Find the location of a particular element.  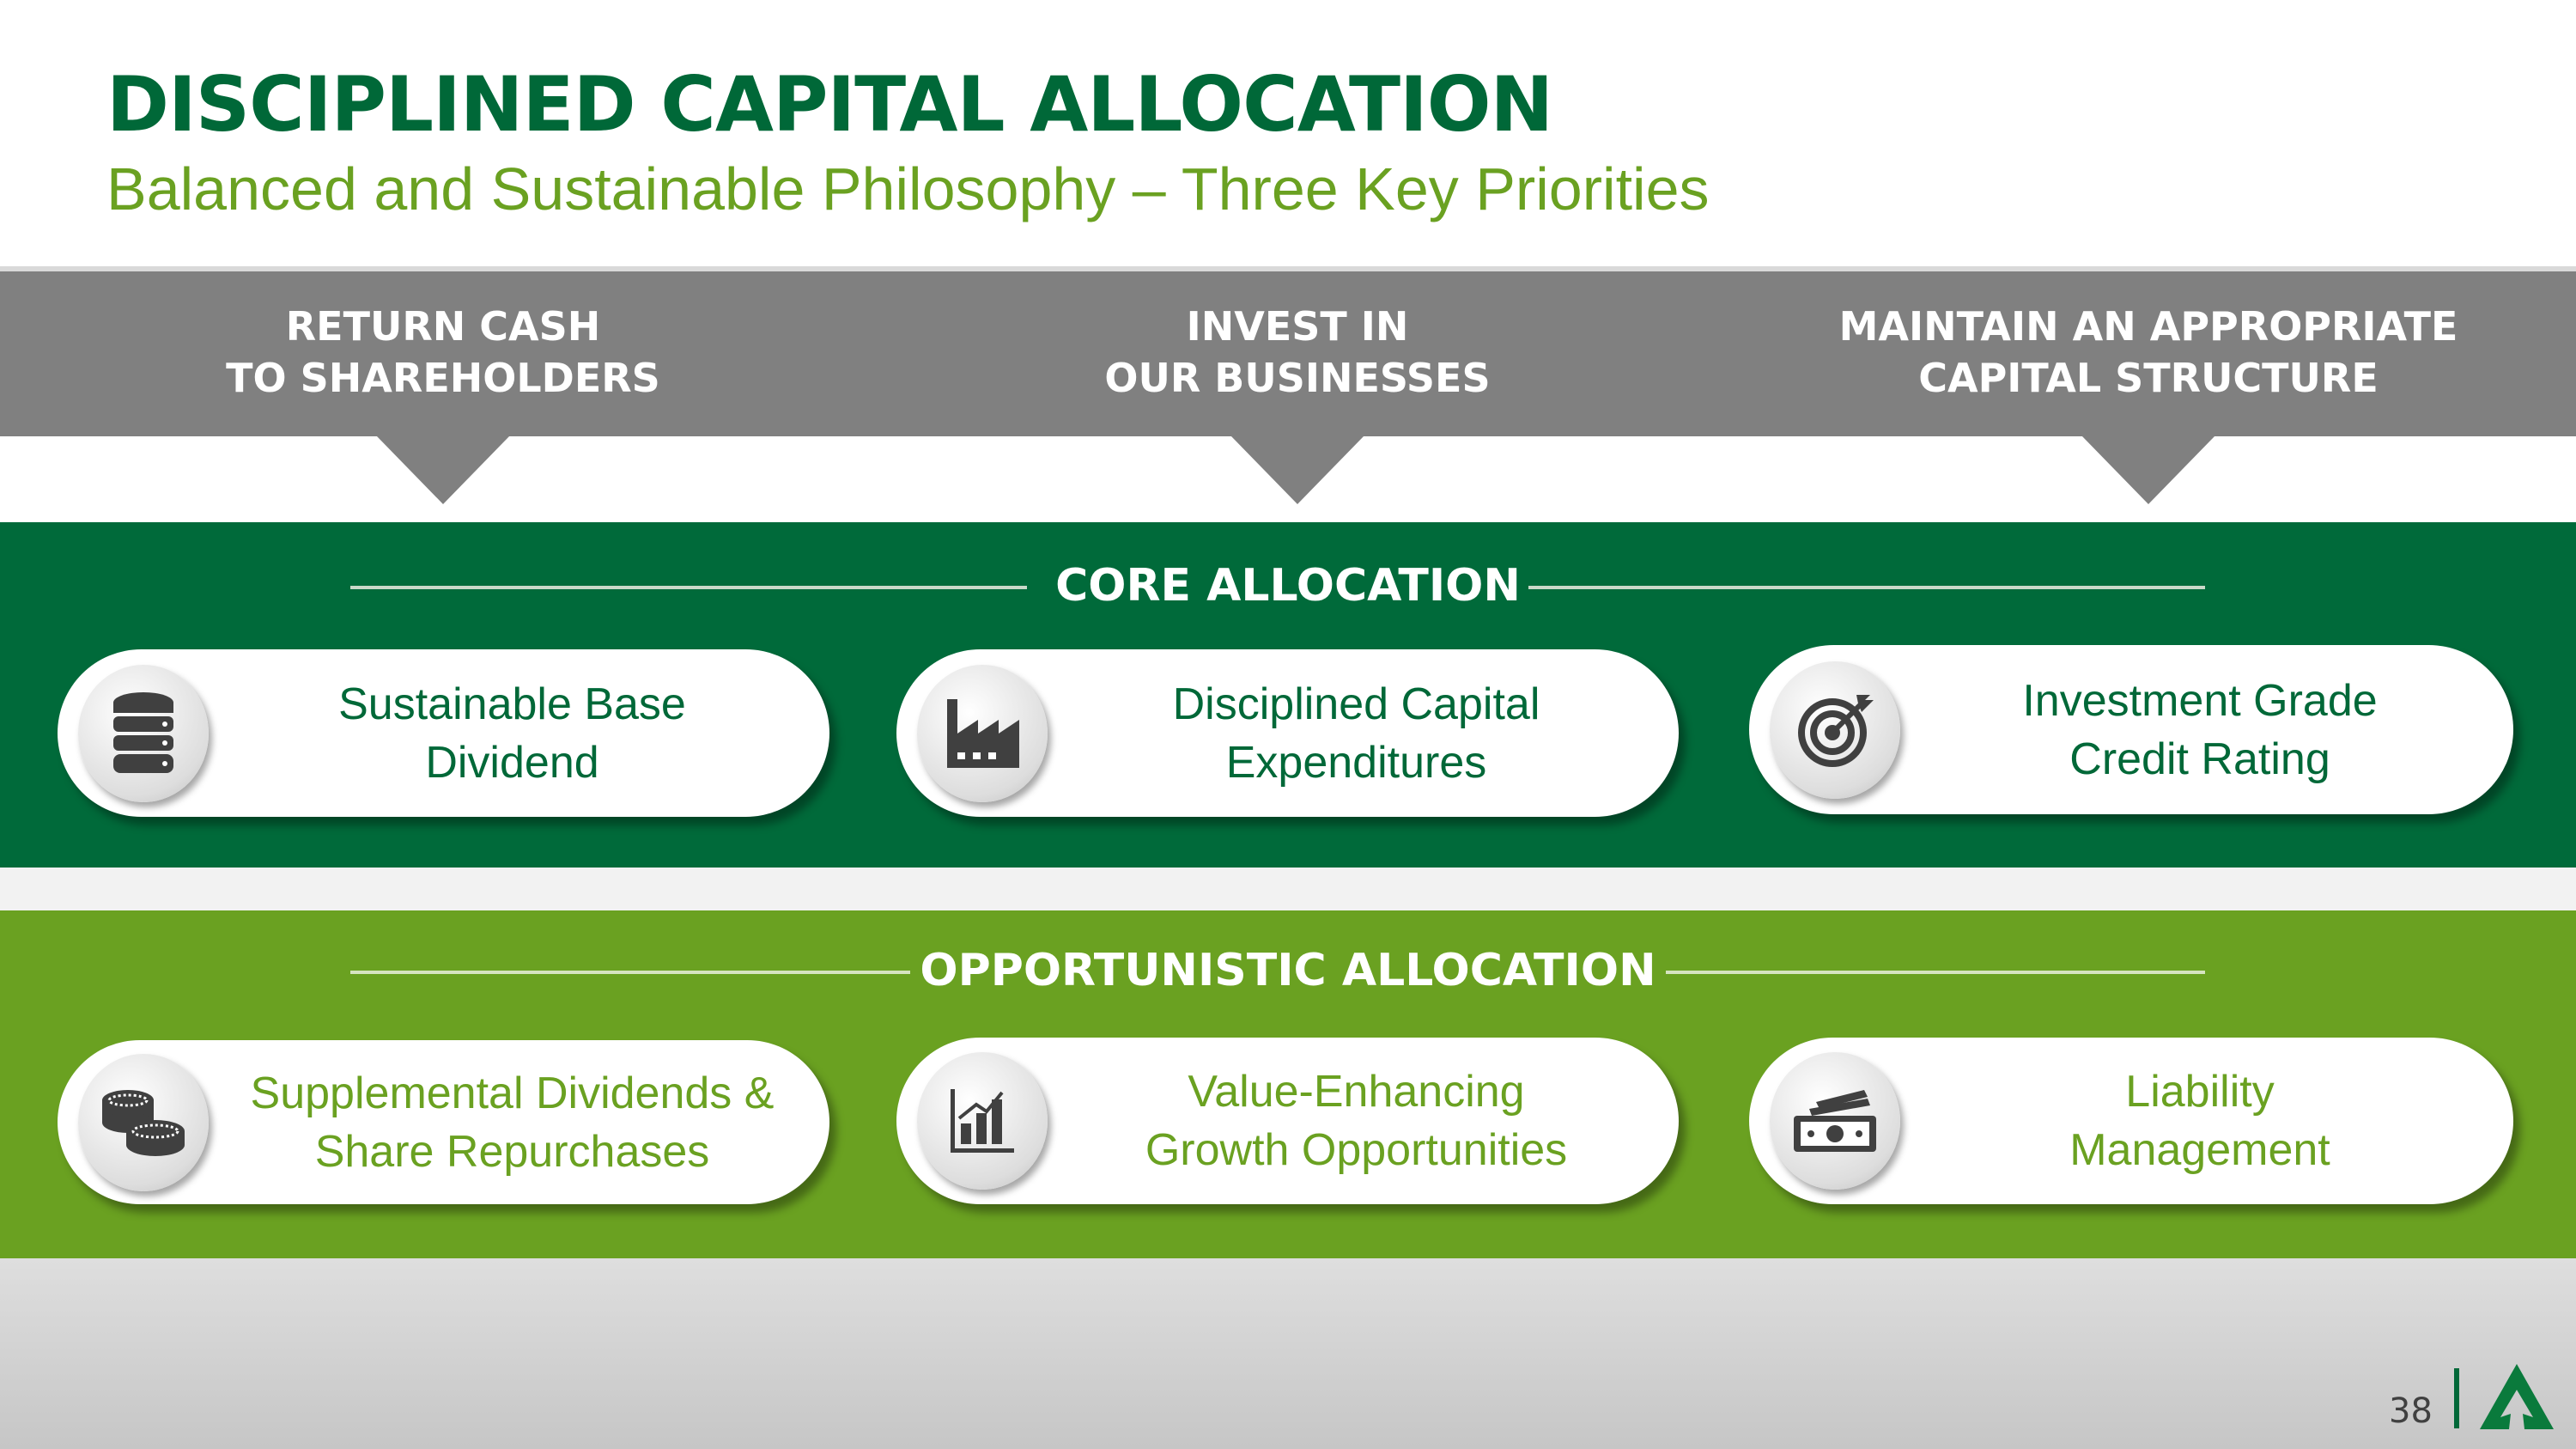

opp-item-growth: Value-Enhancing Growth Opportunities is located at coordinates (1287, 1121).